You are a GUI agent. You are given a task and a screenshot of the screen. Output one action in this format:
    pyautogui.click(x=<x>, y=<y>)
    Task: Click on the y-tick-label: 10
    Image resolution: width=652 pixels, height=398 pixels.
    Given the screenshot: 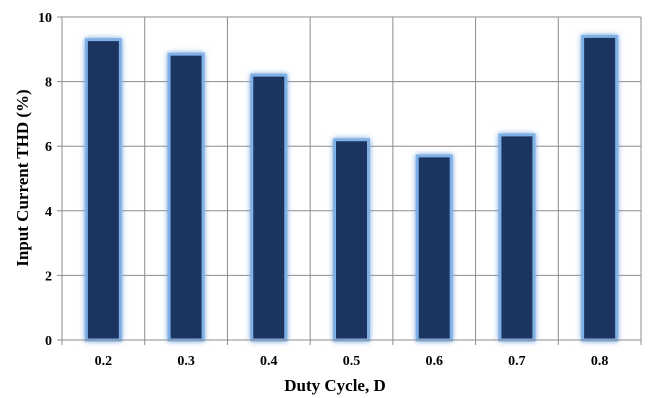 What is the action you would take?
    pyautogui.click(x=45, y=18)
    